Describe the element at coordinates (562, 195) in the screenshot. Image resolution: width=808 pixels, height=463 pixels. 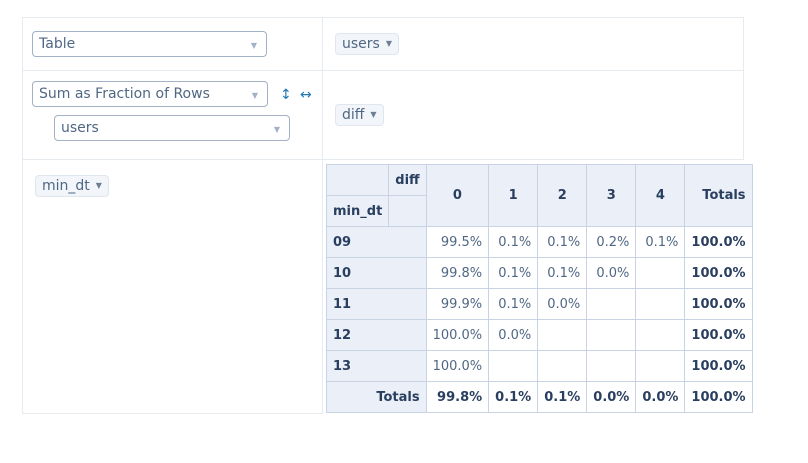
I see `col-header: 2` at that location.